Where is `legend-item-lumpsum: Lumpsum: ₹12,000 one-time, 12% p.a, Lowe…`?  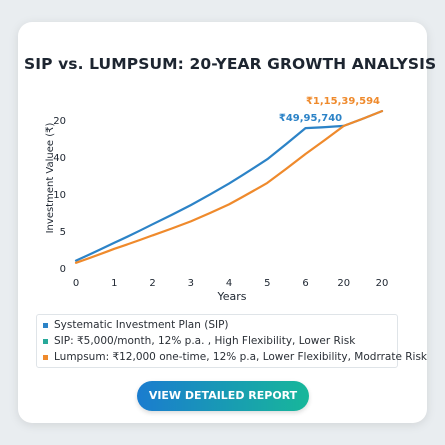
legend-item-lumpsum: Lumpsum: ₹12,000 one-time, 12% p.a, Lowe… is located at coordinates (235, 357).